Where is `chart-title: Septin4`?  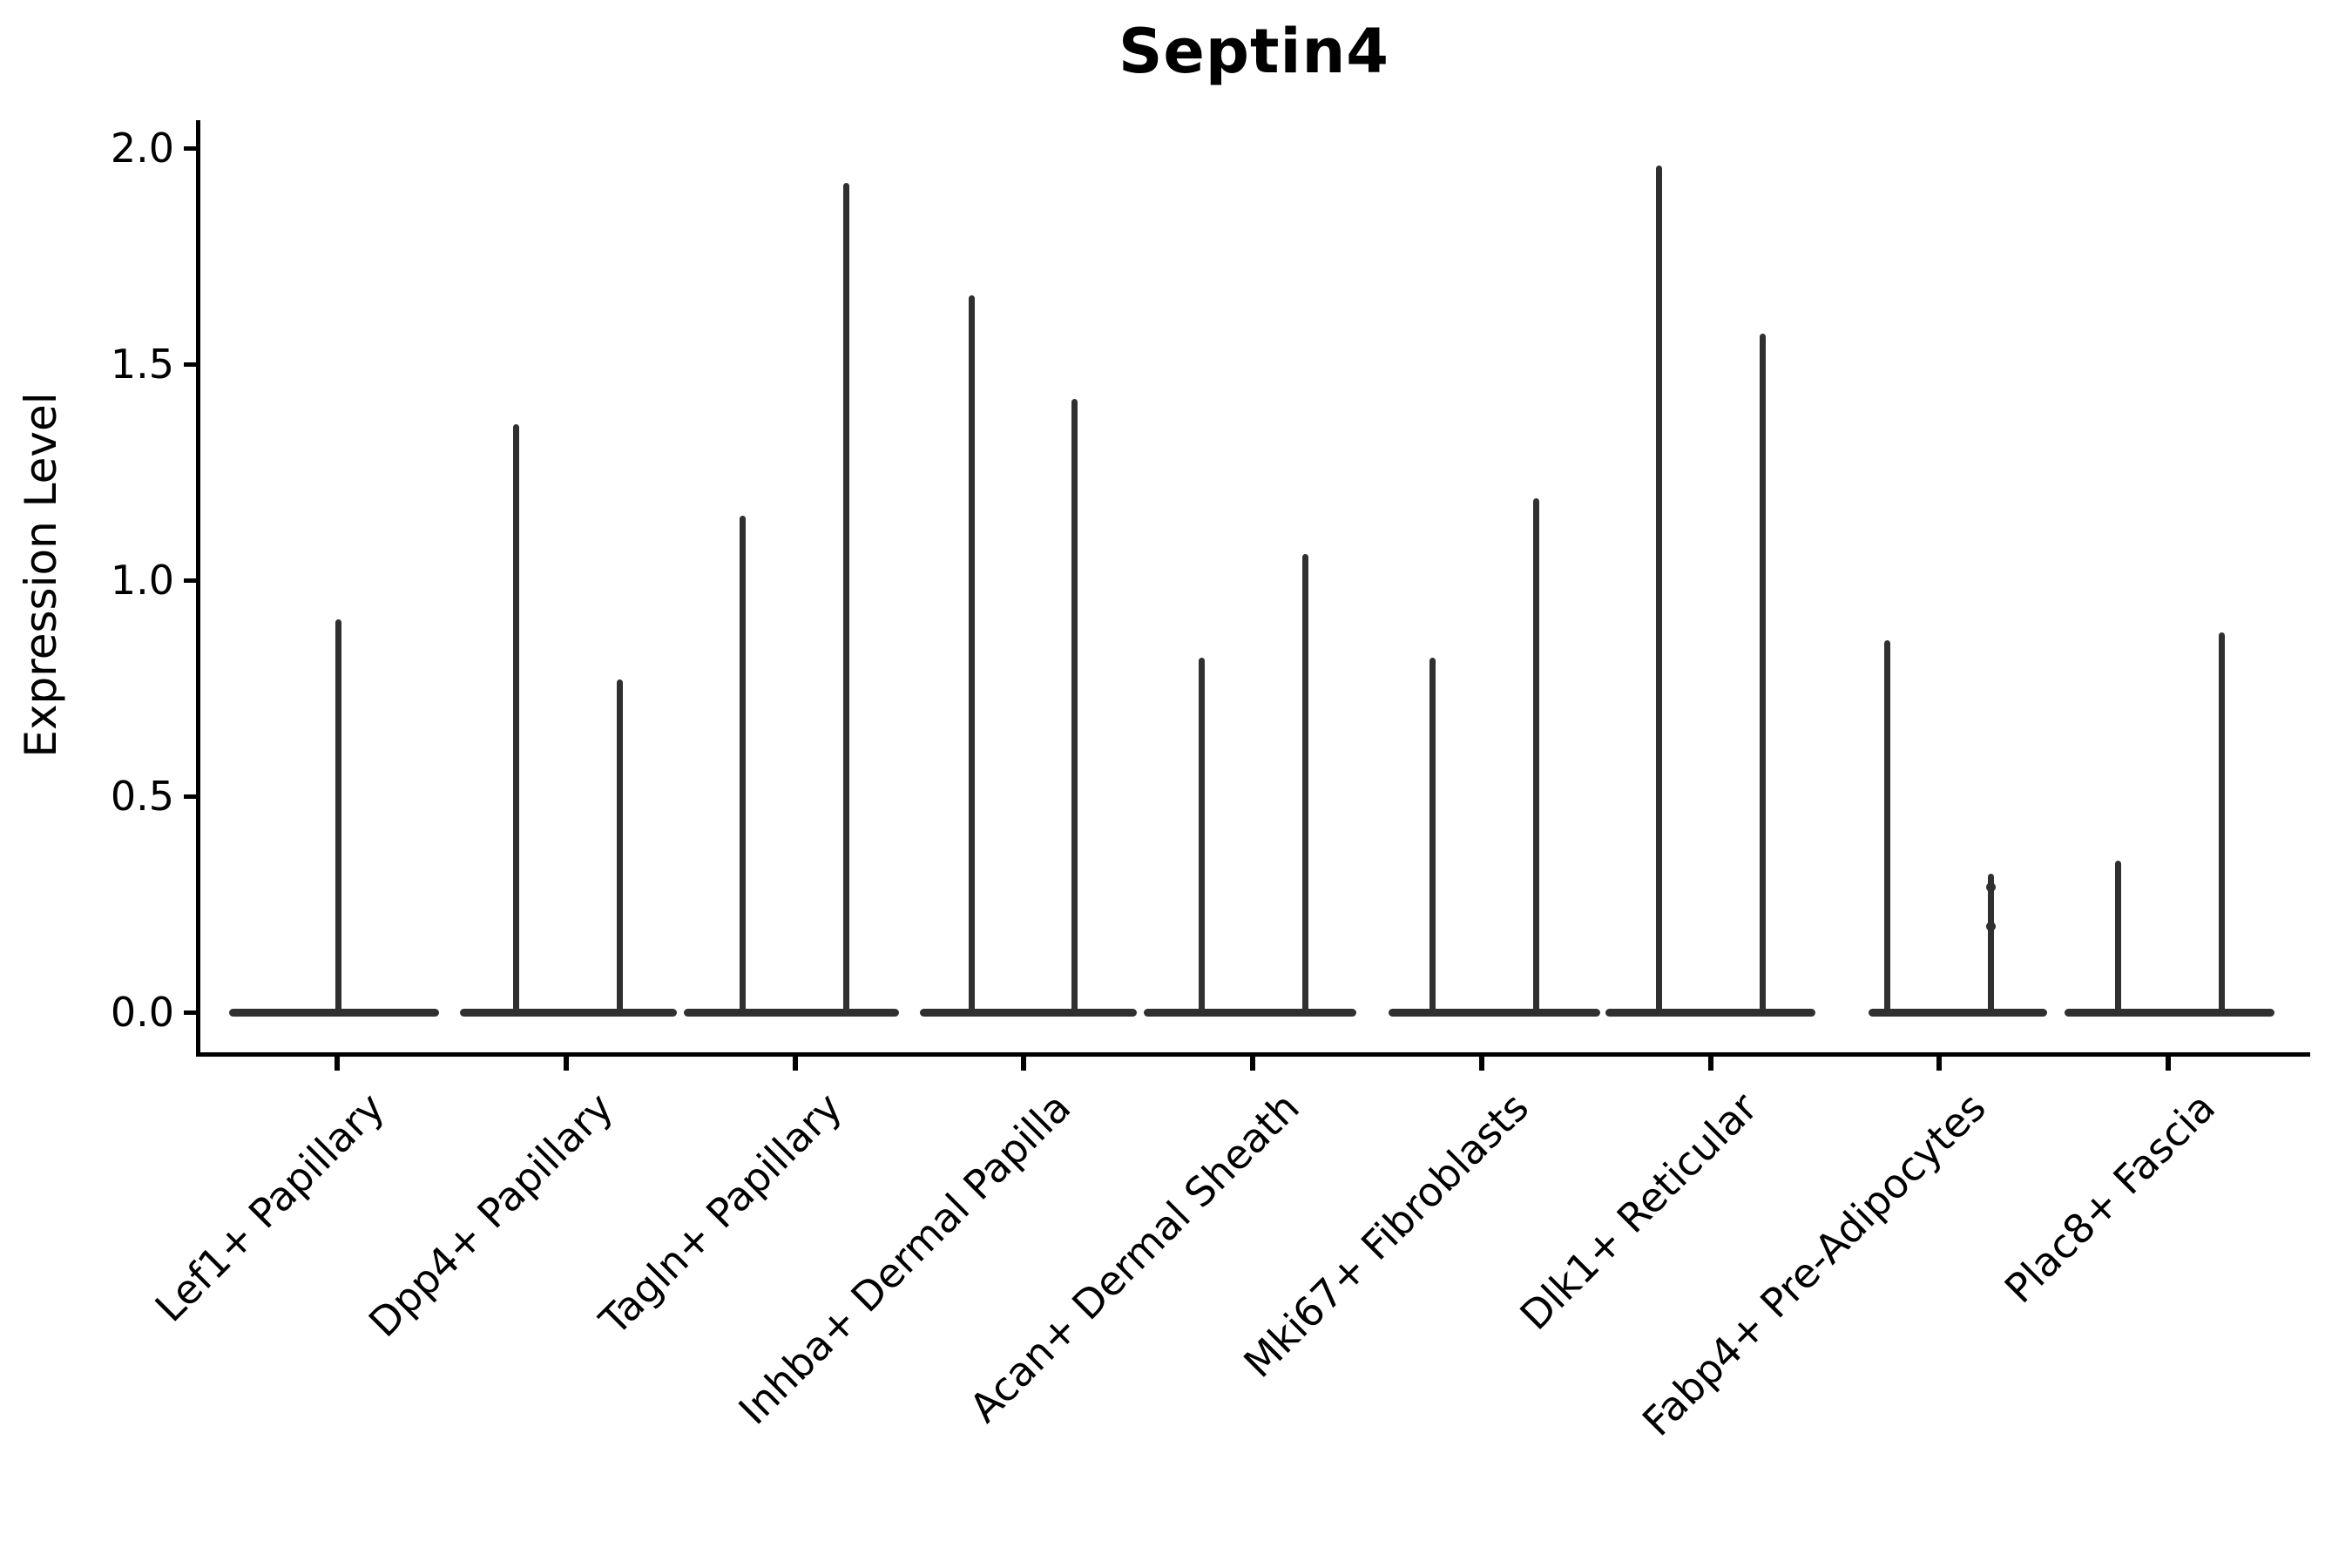
chart-title: Septin4 is located at coordinates (1254, 52).